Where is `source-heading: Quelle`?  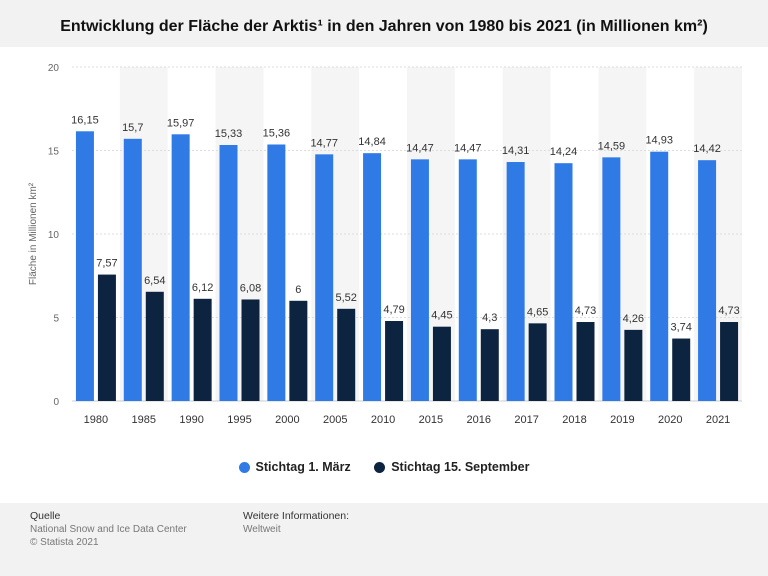
source-heading: Quelle is located at coordinates (45, 516).